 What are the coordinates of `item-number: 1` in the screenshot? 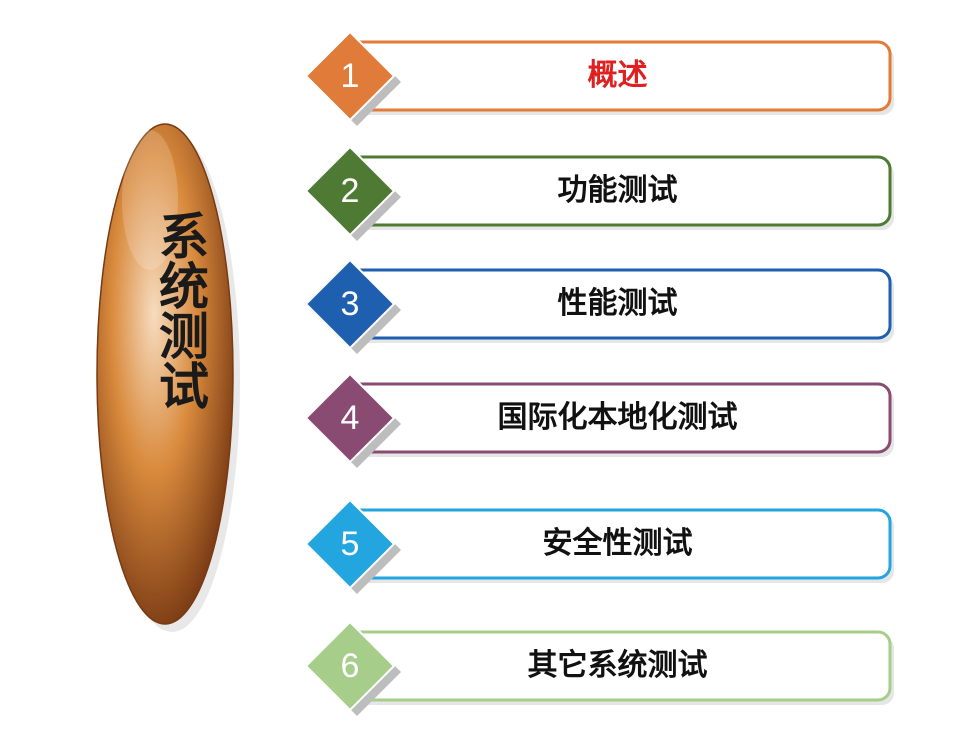 It's located at (350, 76).